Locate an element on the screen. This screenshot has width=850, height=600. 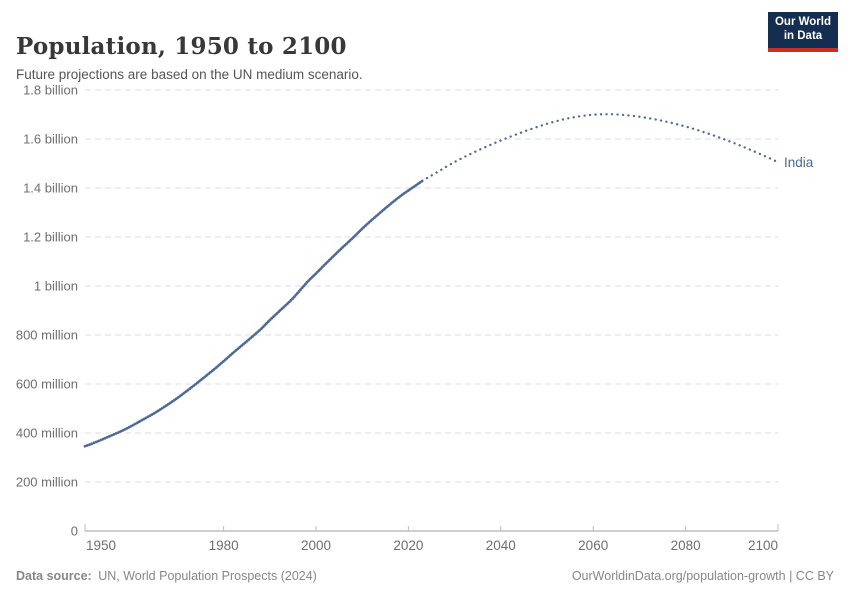
y-axis-label: 400 million is located at coordinates (47, 433).